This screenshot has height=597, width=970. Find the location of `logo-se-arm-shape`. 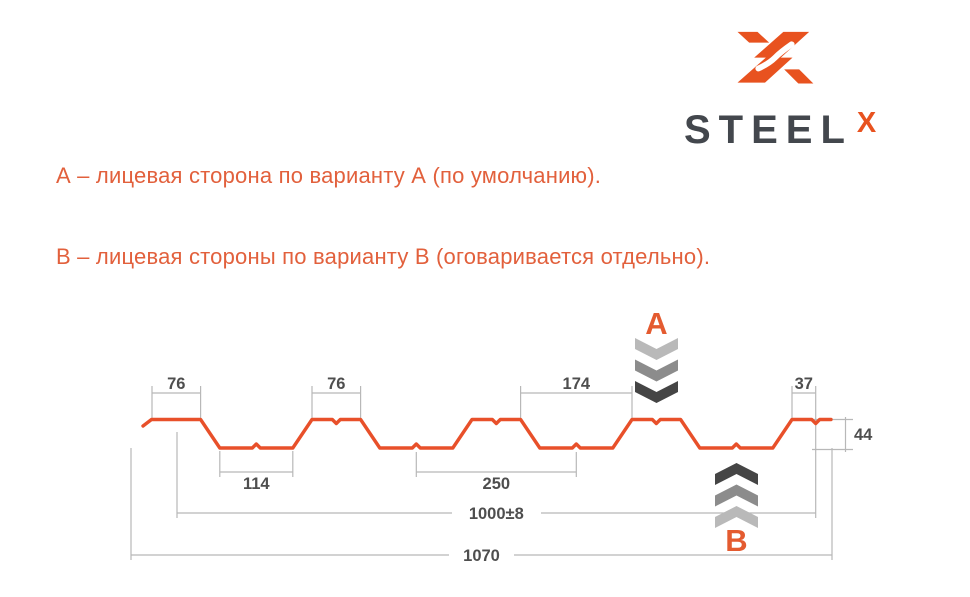

logo-se-arm-shape is located at coordinates (799, 76).